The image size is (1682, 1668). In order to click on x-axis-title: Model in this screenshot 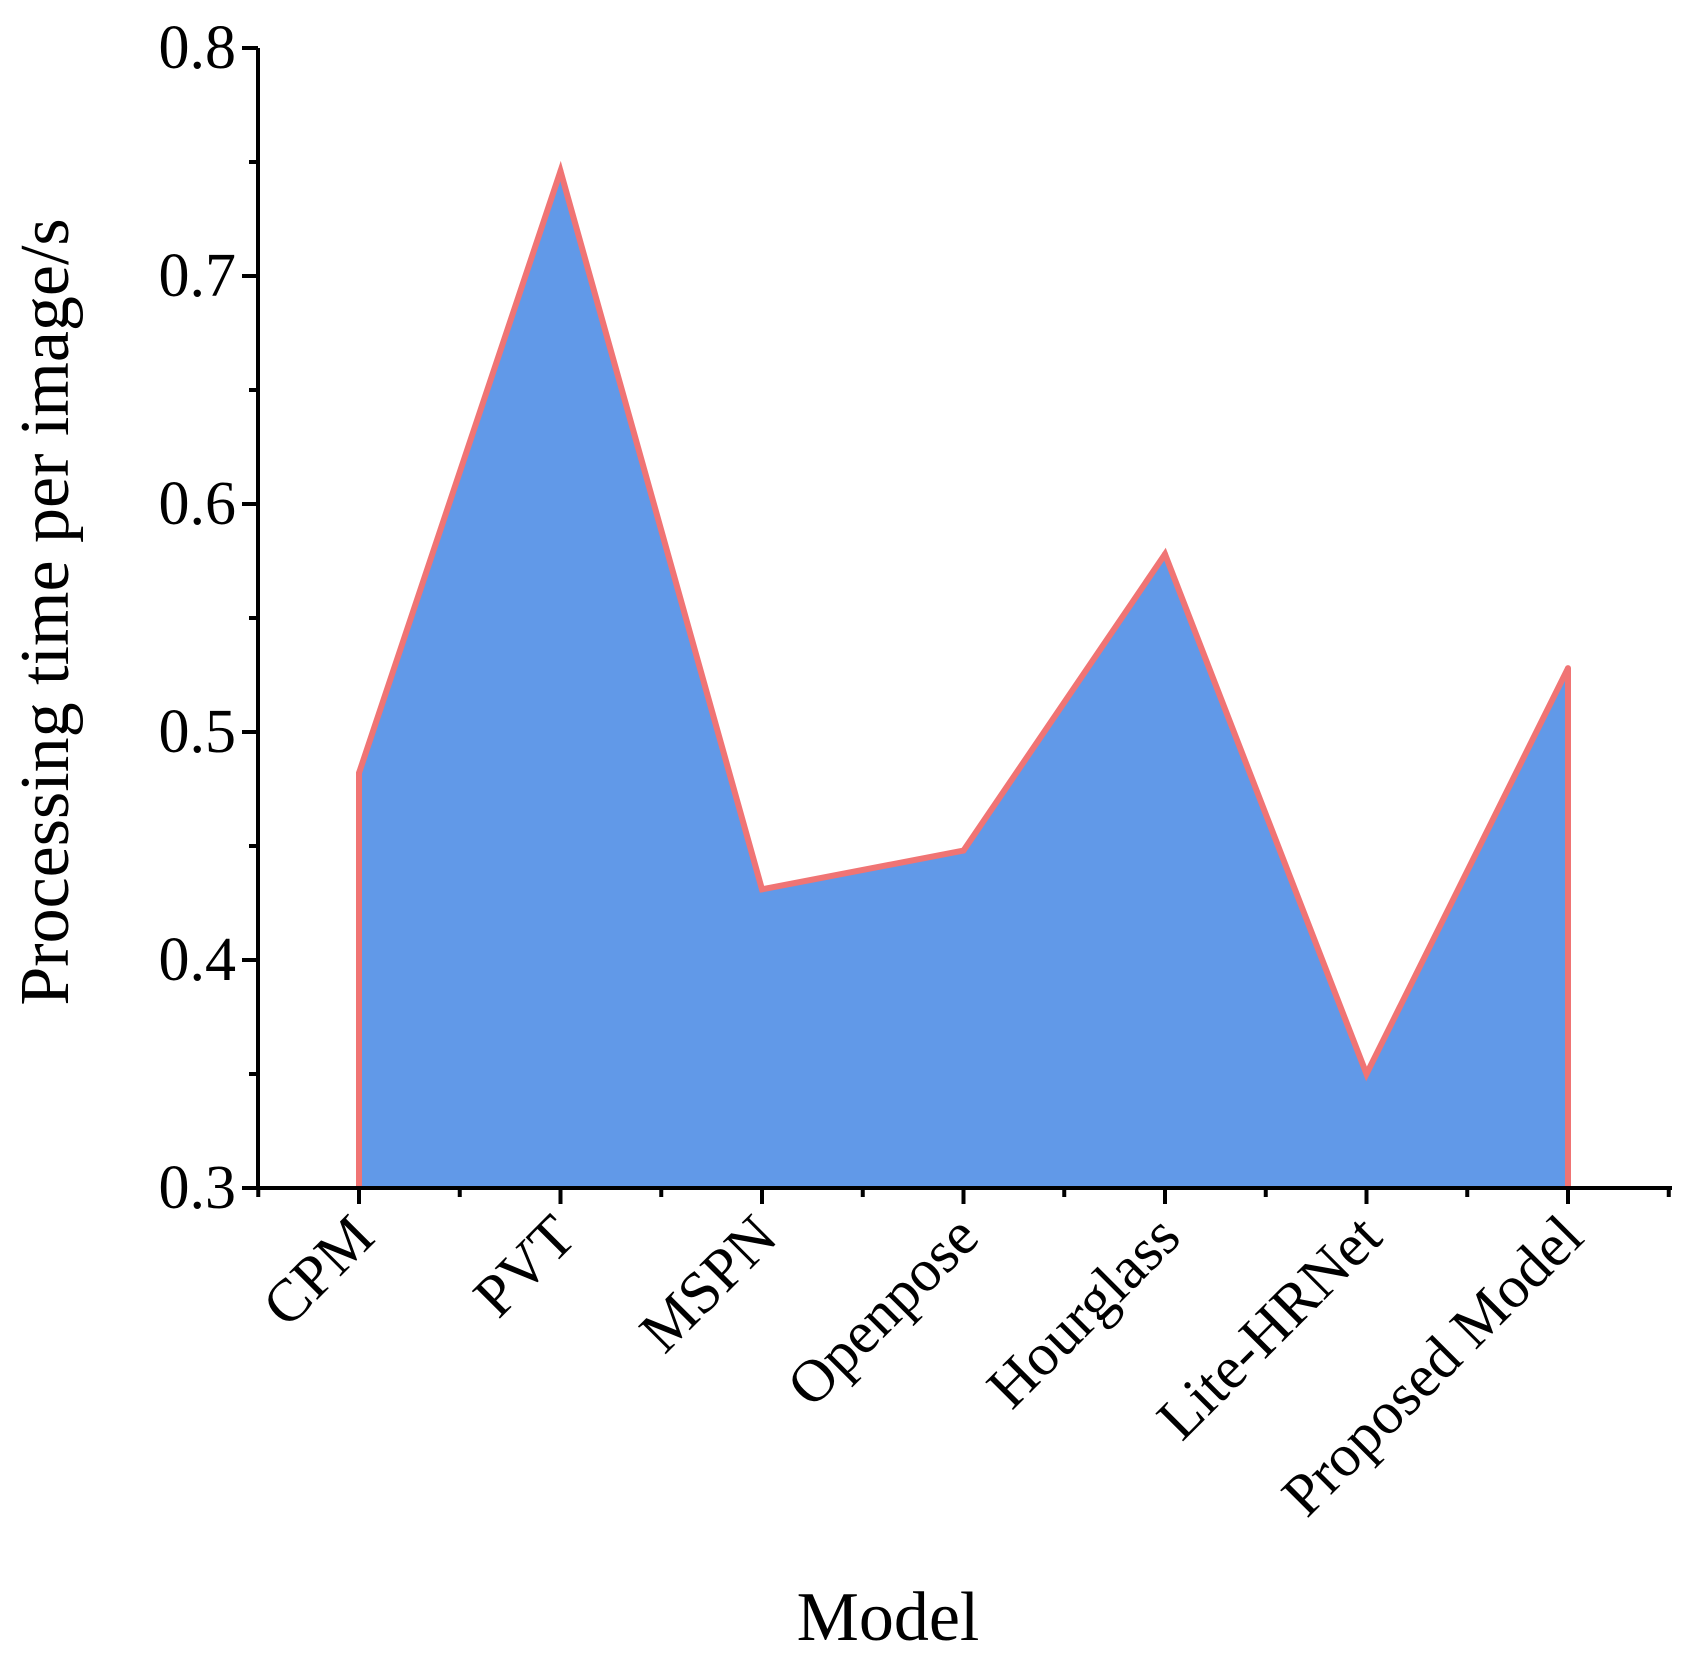, I will do `click(888, 1617)`.